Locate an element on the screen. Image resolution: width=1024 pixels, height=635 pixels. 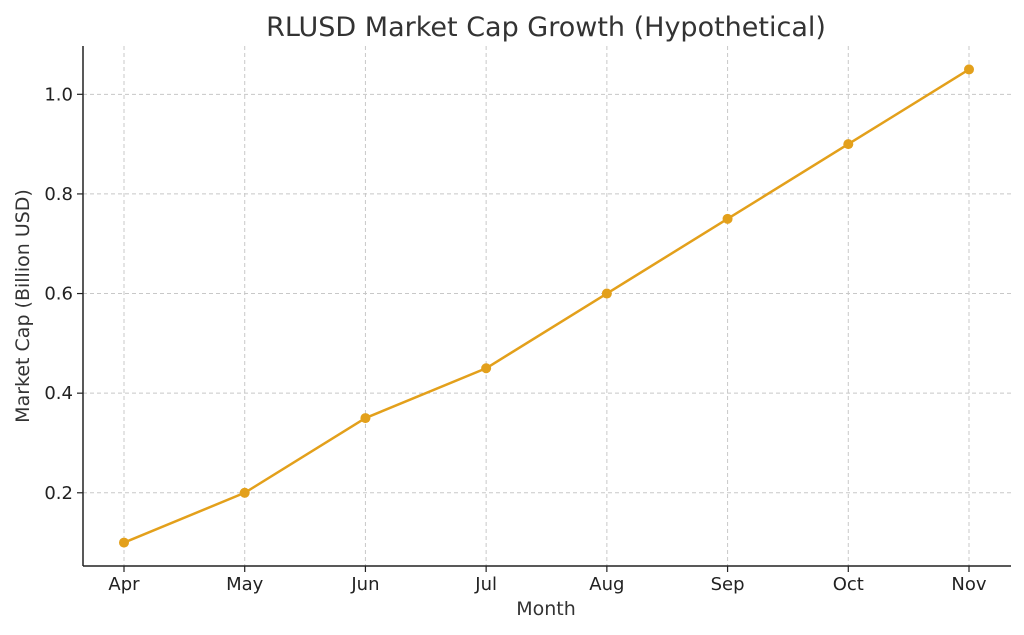
y-tick-label: 1.0 is located at coordinates (58, 94).